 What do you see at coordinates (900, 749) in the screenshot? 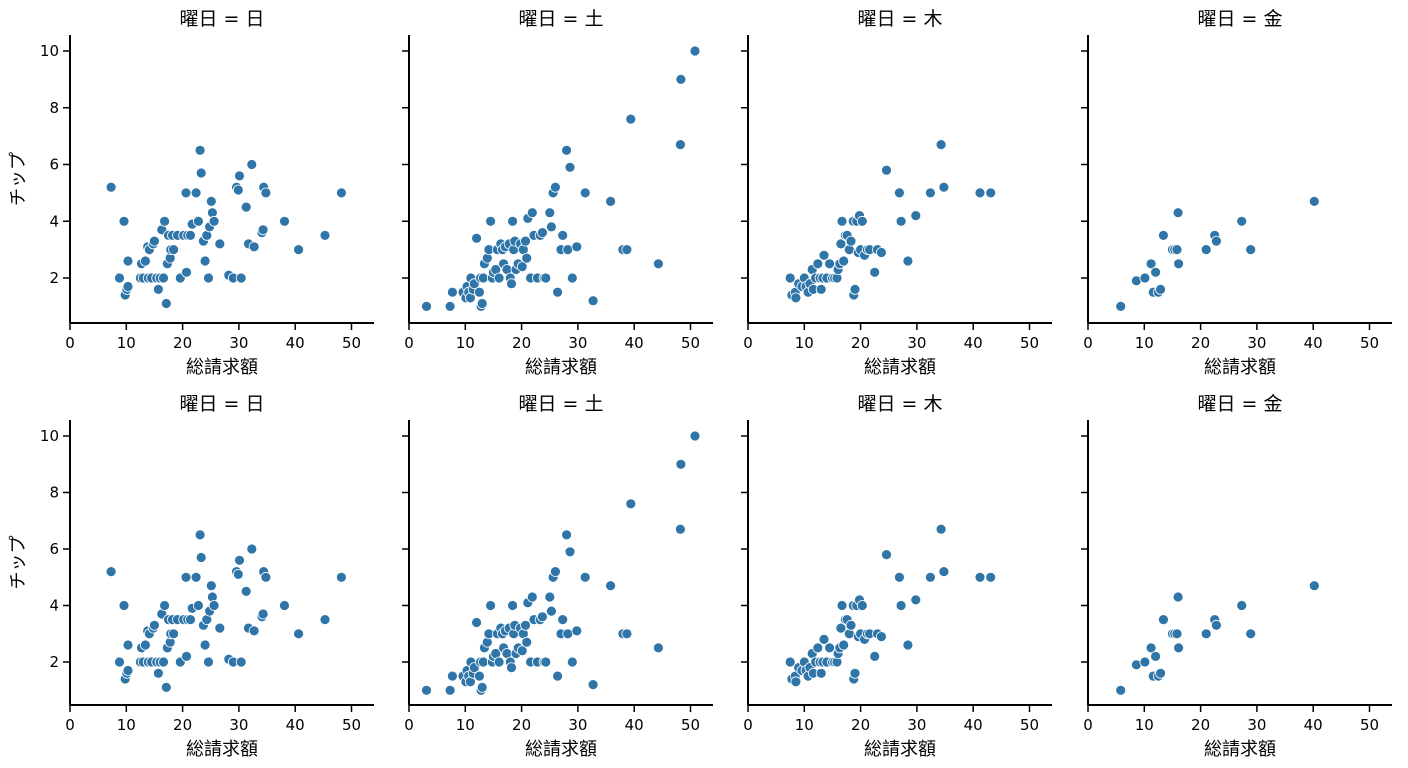
I see `x-axis-title: 総請求額` at bounding box center [900, 749].